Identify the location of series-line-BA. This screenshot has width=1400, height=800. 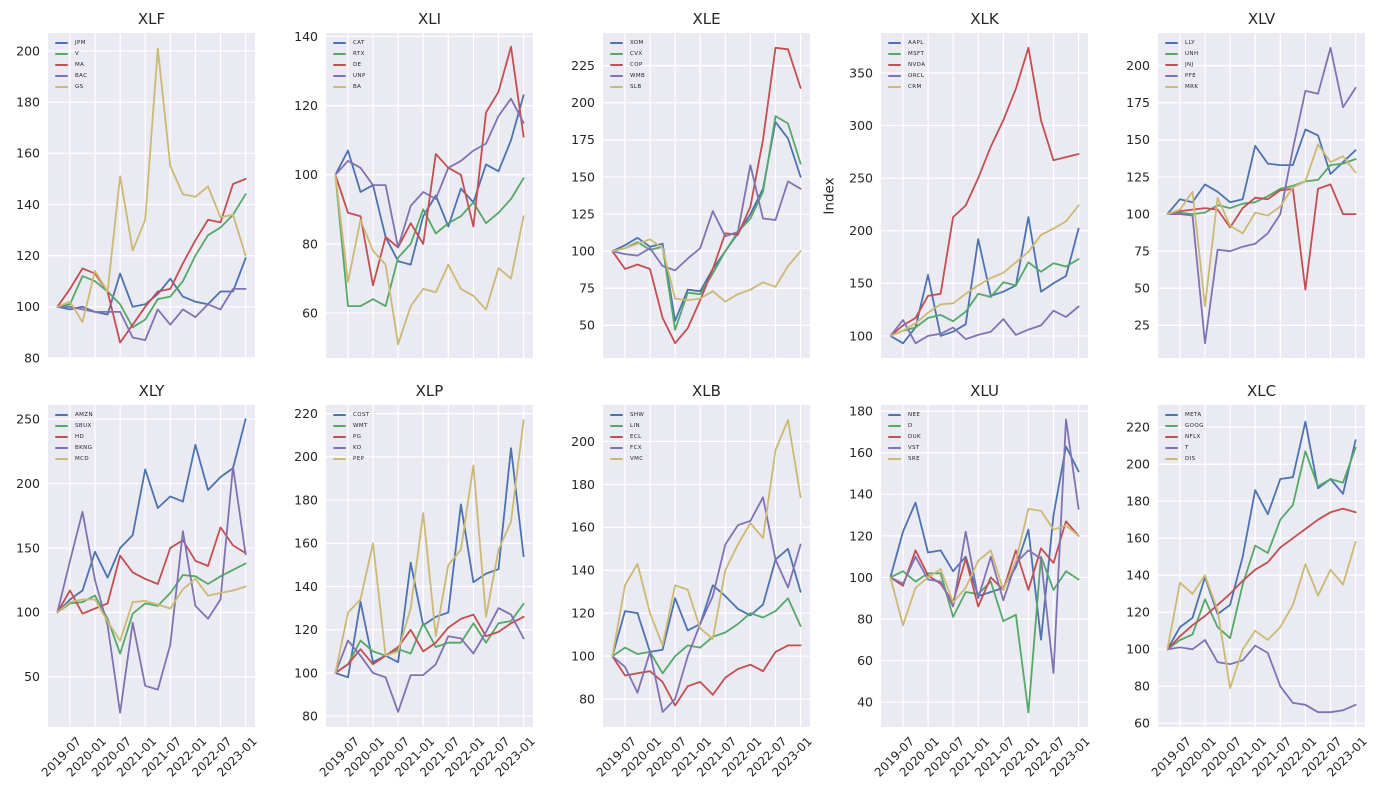
(429, 259).